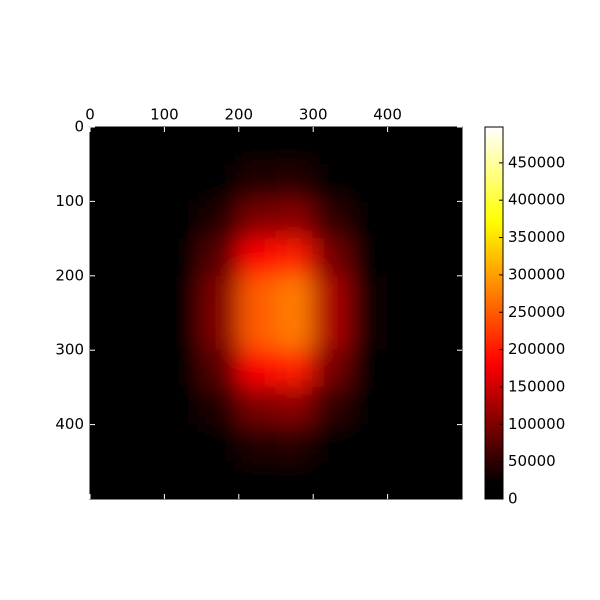 This screenshot has height=600, width=600. What do you see at coordinates (69, 201) in the screenshot?
I see `y-tick-label: 100` at bounding box center [69, 201].